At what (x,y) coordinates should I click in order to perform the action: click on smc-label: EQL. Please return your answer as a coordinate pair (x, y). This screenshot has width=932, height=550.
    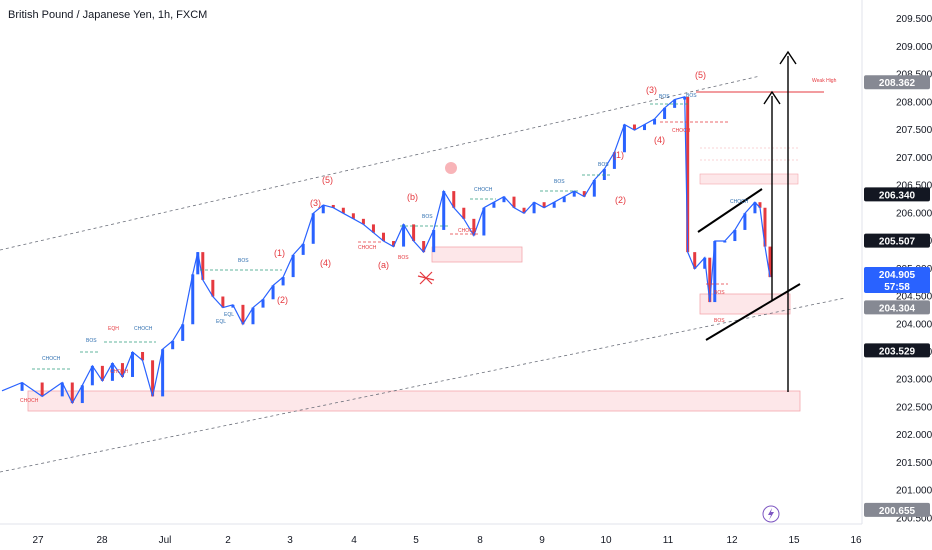
    Looking at the image, I should click on (221, 322).